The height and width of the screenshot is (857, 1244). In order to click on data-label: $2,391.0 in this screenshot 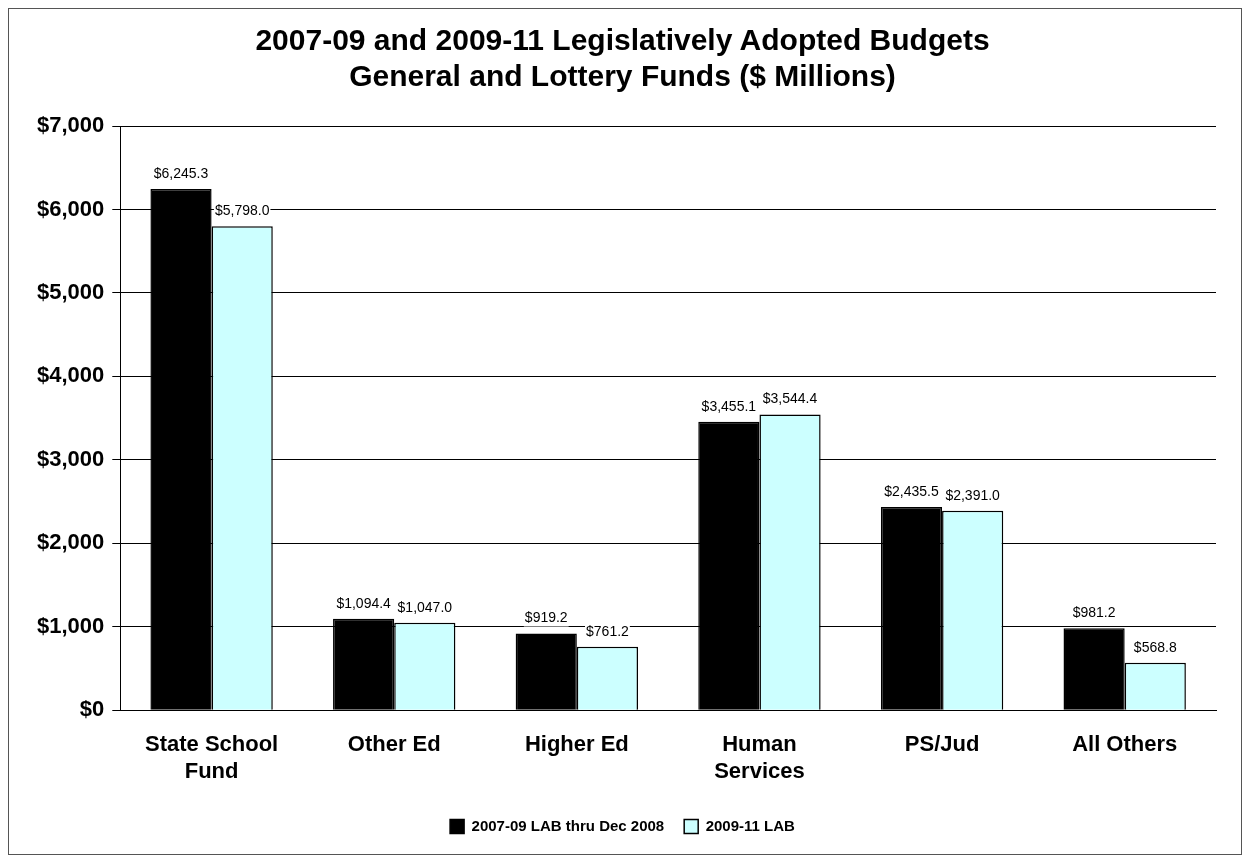, I will do `click(973, 494)`.